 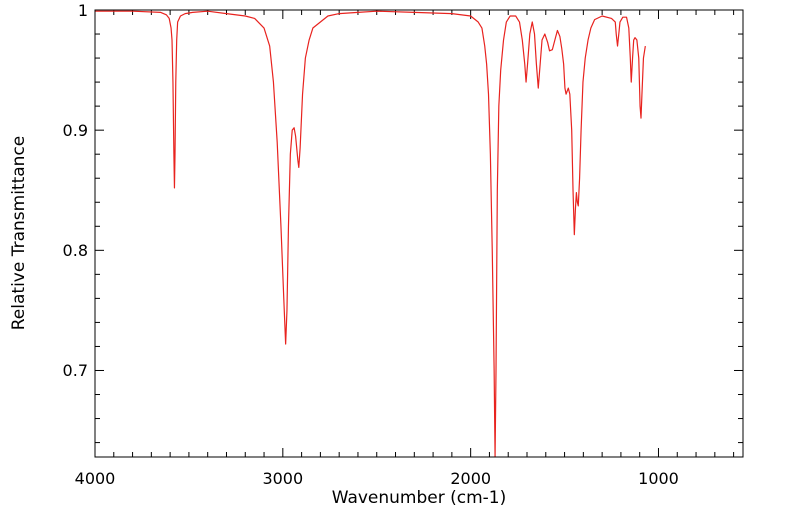 I want to click on x-axis-title: Wavenumber (cm-1), so click(x=419, y=498).